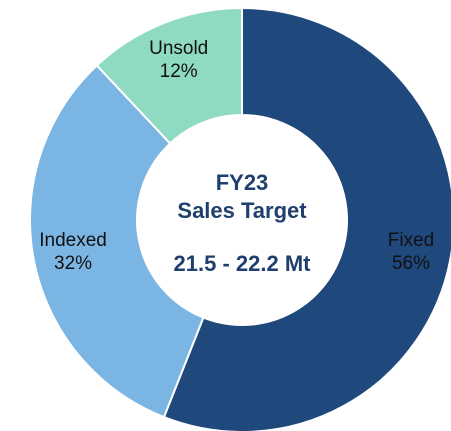  I want to click on slice-value-label: 56%, so click(411, 263).